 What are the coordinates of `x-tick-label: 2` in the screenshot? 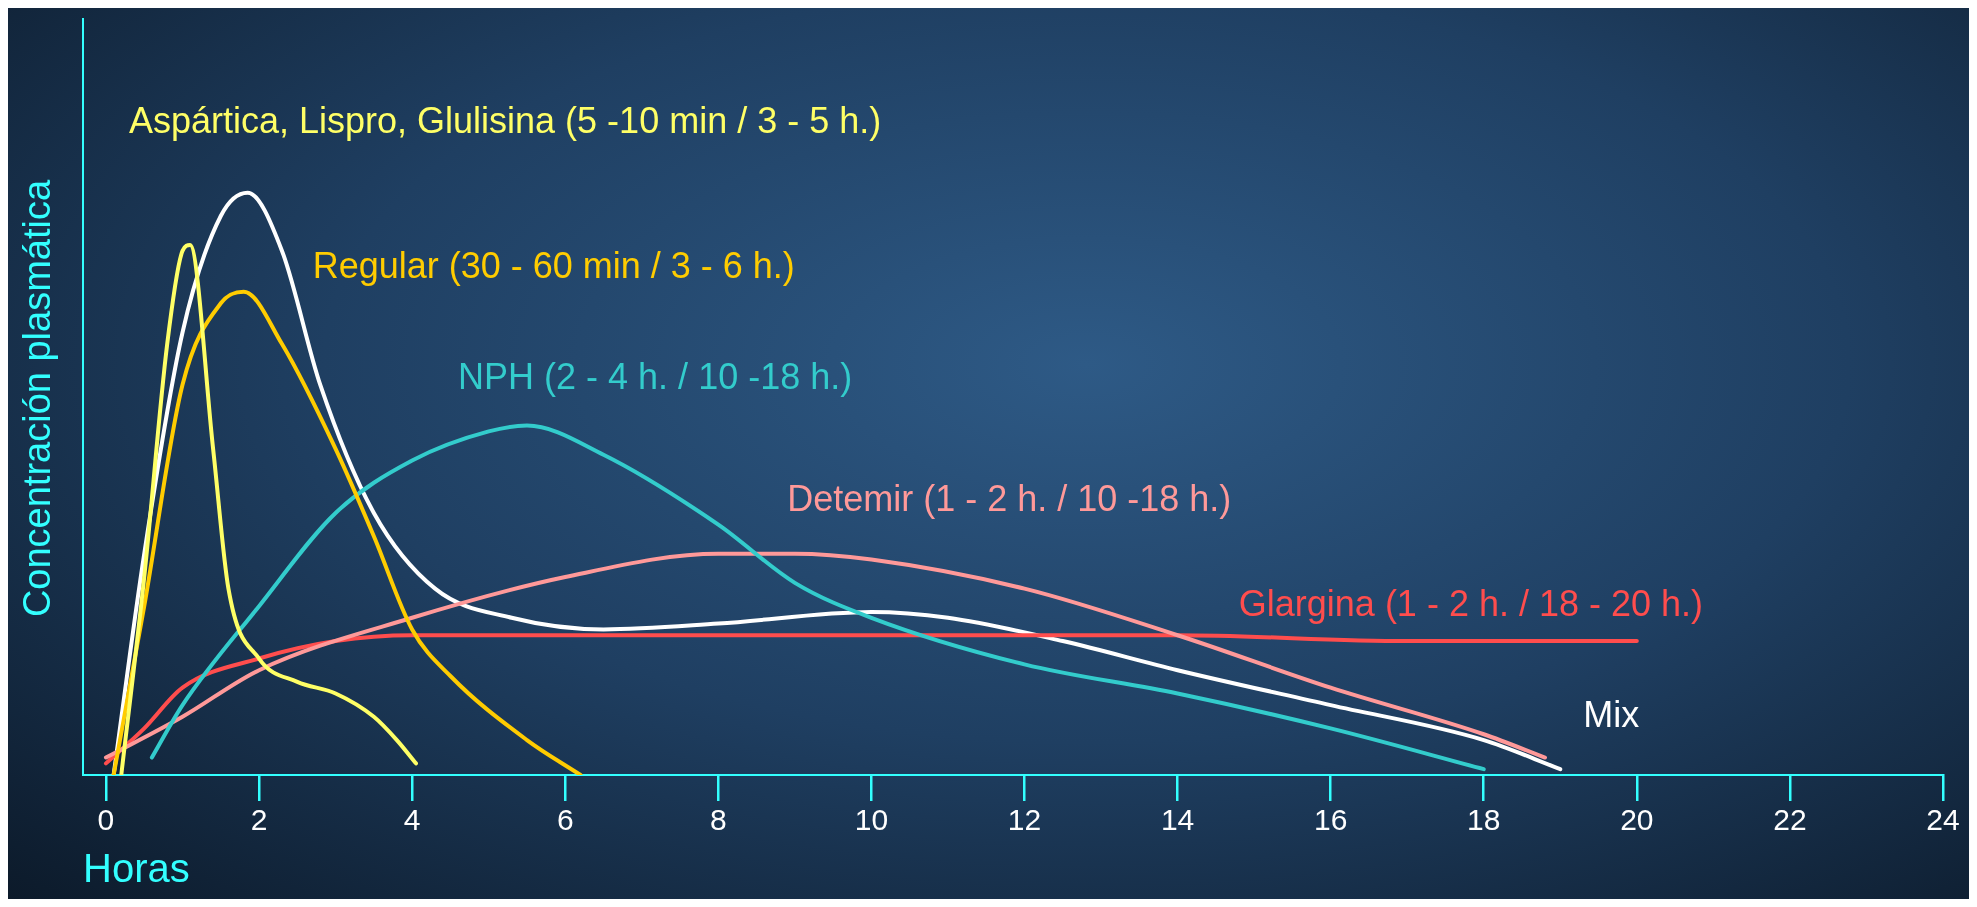 It's located at (259, 820).